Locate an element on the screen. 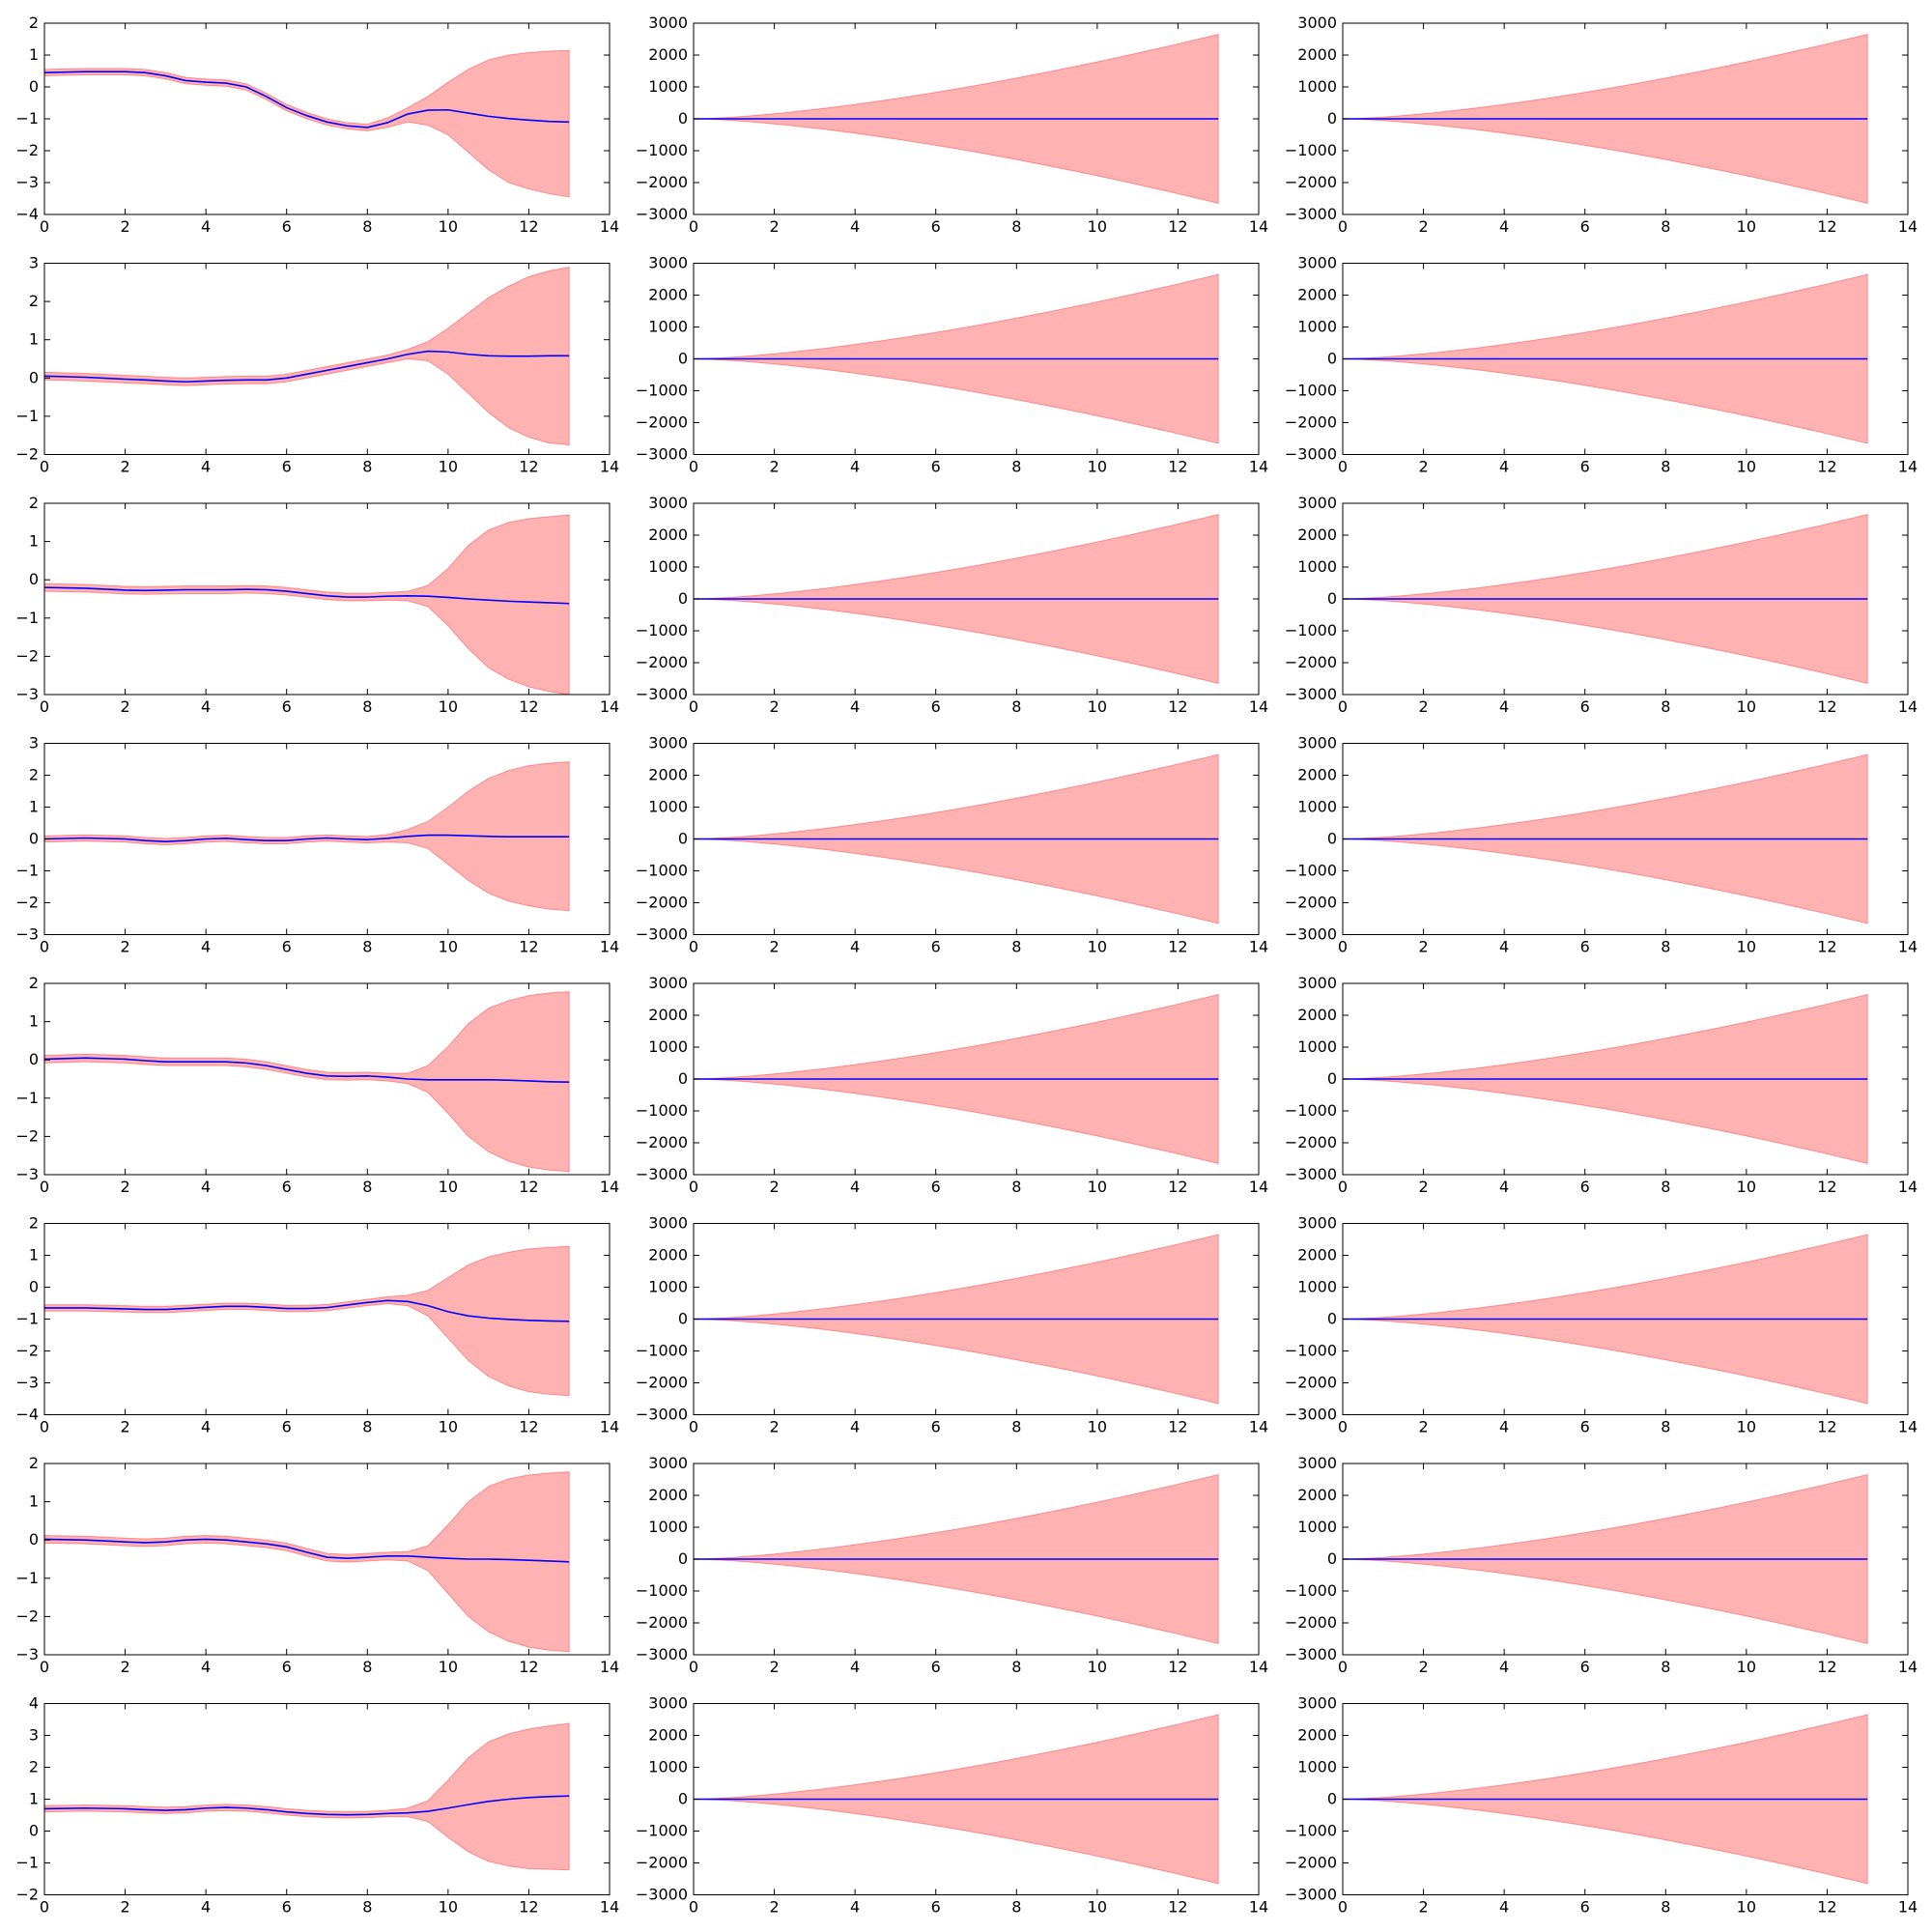  y-tick-label: 4 is located at coordinates (34, 1703).